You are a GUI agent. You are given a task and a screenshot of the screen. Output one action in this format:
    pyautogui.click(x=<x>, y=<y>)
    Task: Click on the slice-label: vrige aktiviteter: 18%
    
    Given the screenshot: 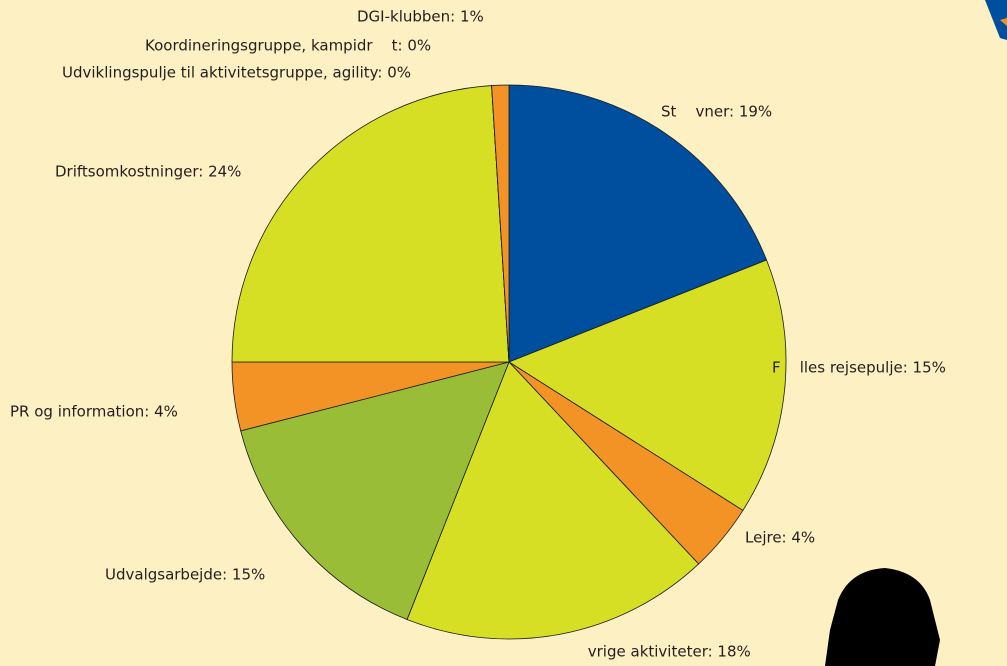 What is the action you would take?
    pyautogui.click(x=667, y=652)
    